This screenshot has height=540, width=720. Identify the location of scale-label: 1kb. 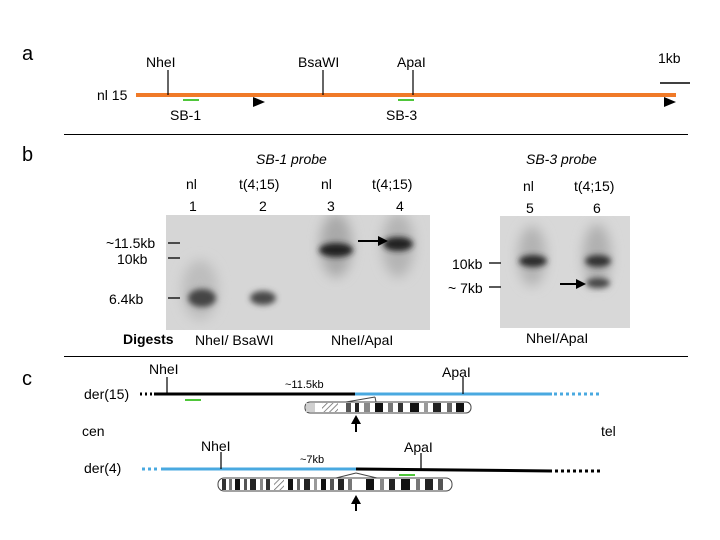
(669, 58).